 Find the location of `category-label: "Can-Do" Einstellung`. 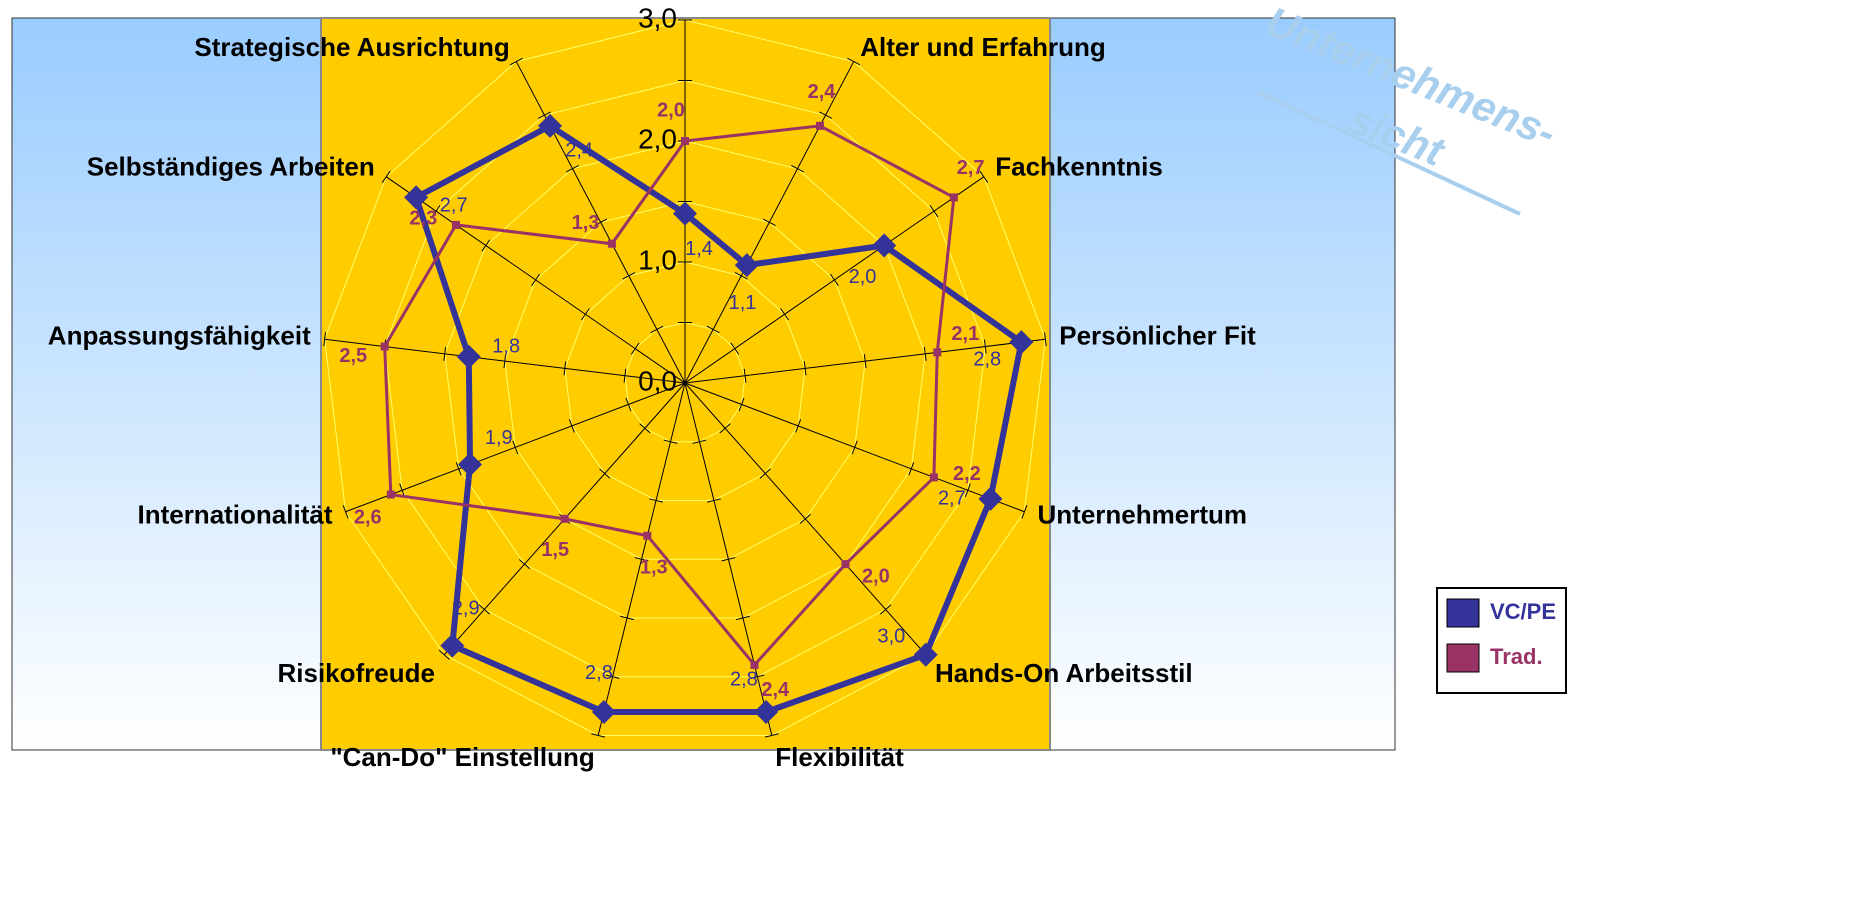

category-label: "Can-Do" Einstellung is located at coordinates (462, 757).